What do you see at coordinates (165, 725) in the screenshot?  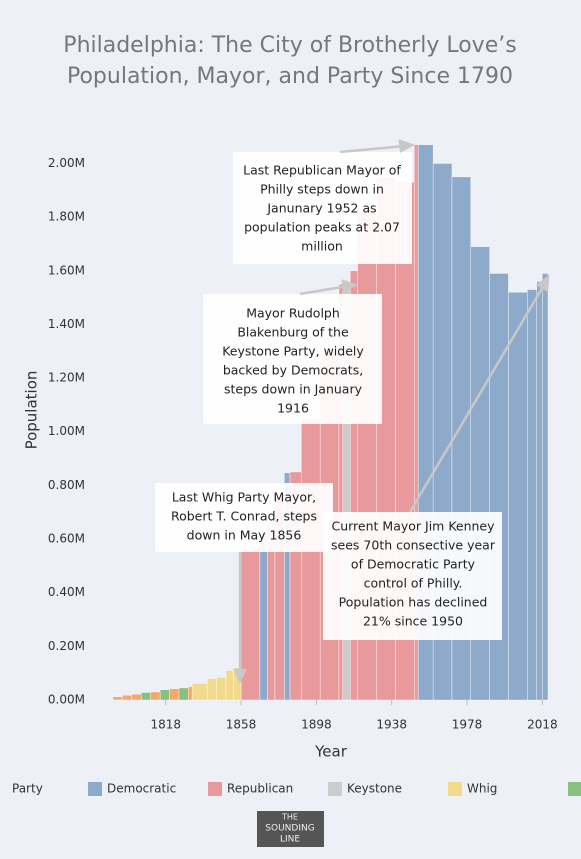 I see `x-tick-label: 1818` at bounding box center [165, 725].